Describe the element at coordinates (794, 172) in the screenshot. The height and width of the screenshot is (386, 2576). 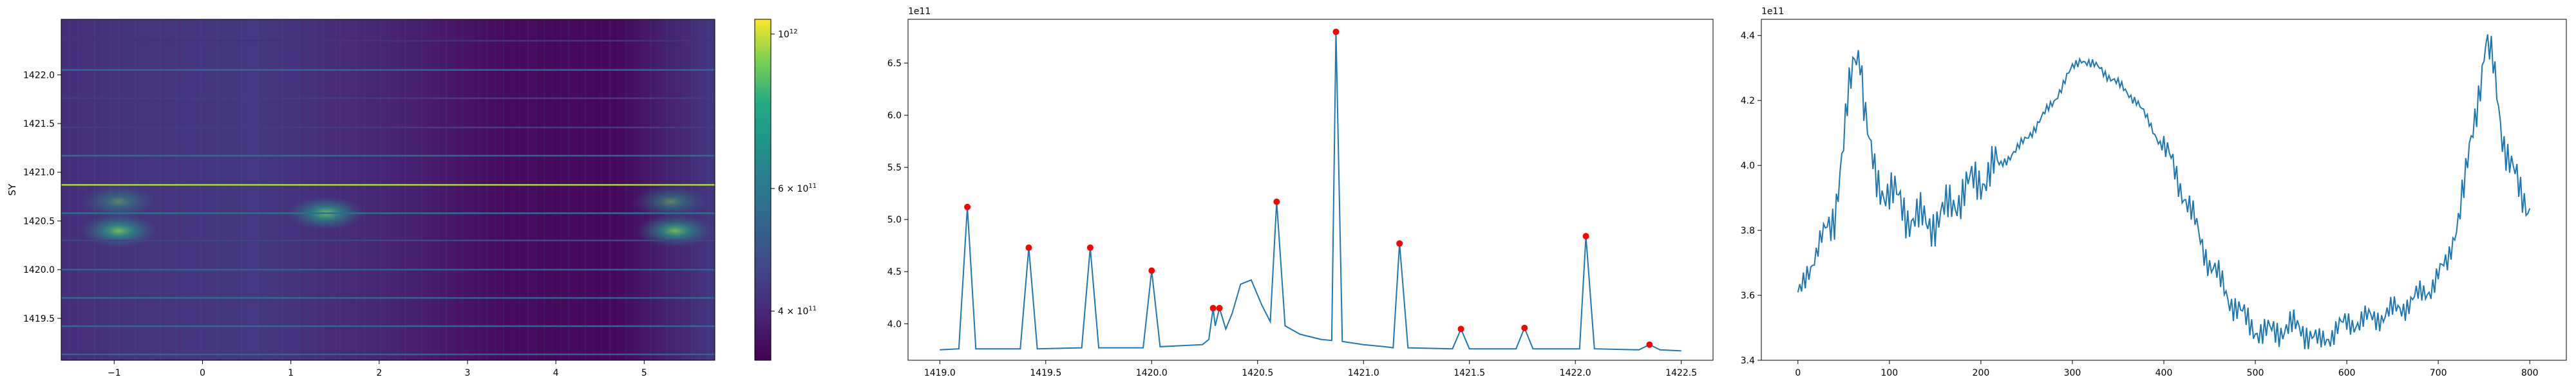
I see `colorbar-ticks: 4 × 10 116 × 1011 1012` at that location.